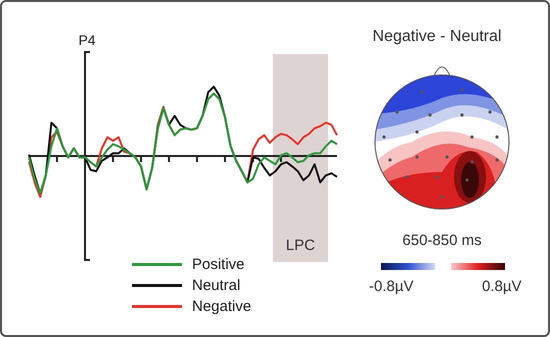  Describe the element at coordinates (87, 40) in the screenshot. I see `text: P4` at that location.